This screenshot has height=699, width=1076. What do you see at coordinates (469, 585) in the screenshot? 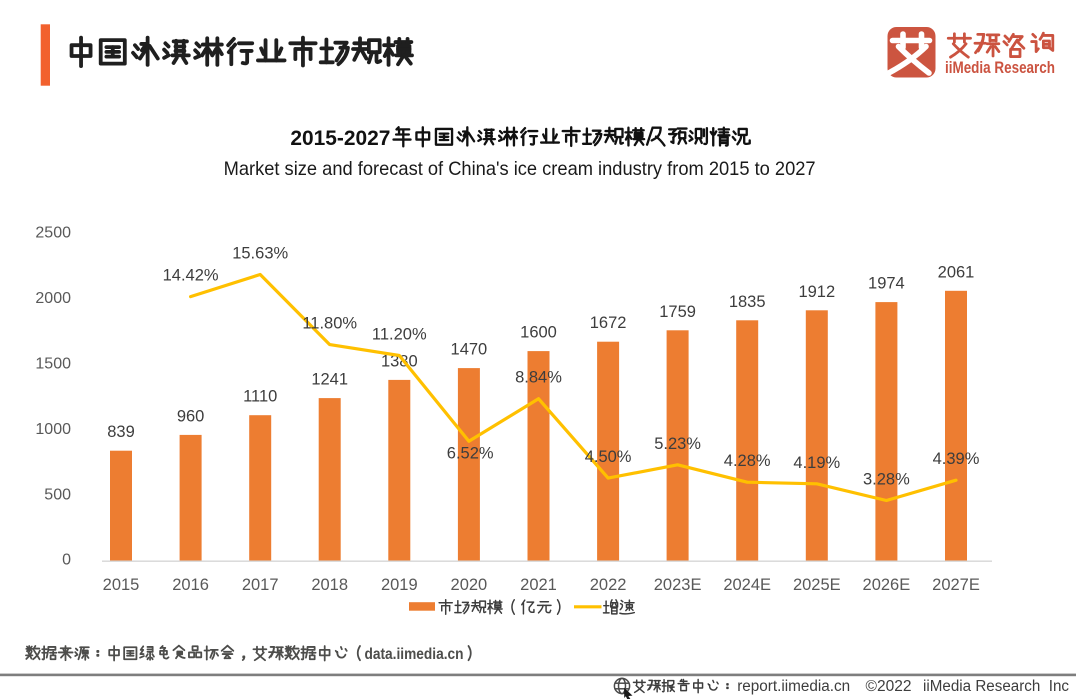
I see `svg-text: 2020` at bounding box center [469, 585].